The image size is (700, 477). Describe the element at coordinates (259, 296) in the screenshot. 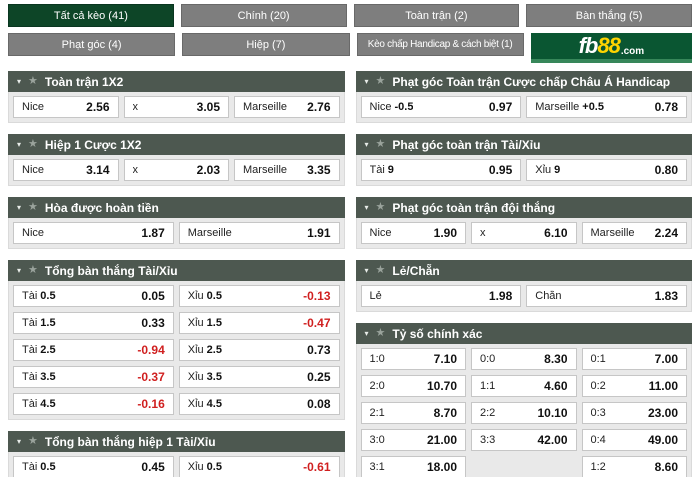

I see `odds-cell: Xỉu 0.5 -0.13` at that location.